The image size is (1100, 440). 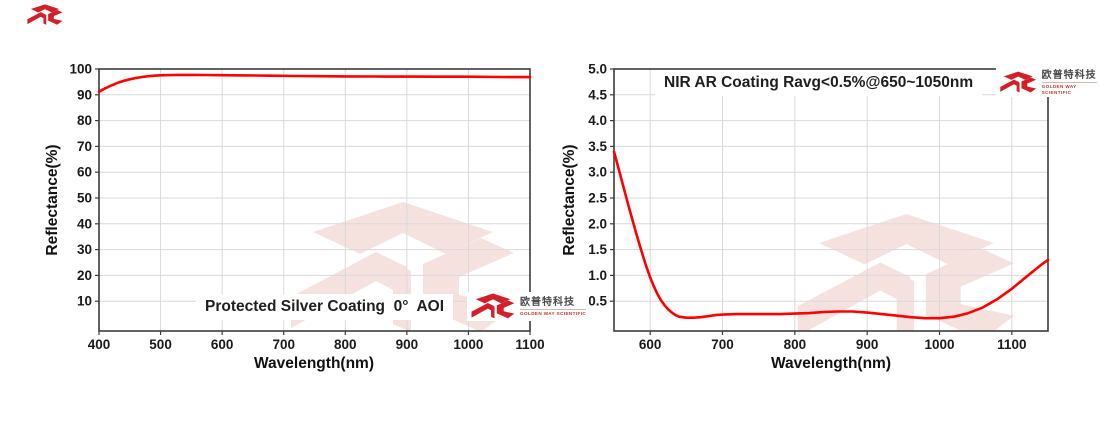 I want to click on right-brand-logo: 欧普特科技 GOLDEN WAY SCIENTIFIC, so click(x=1048, y=82).